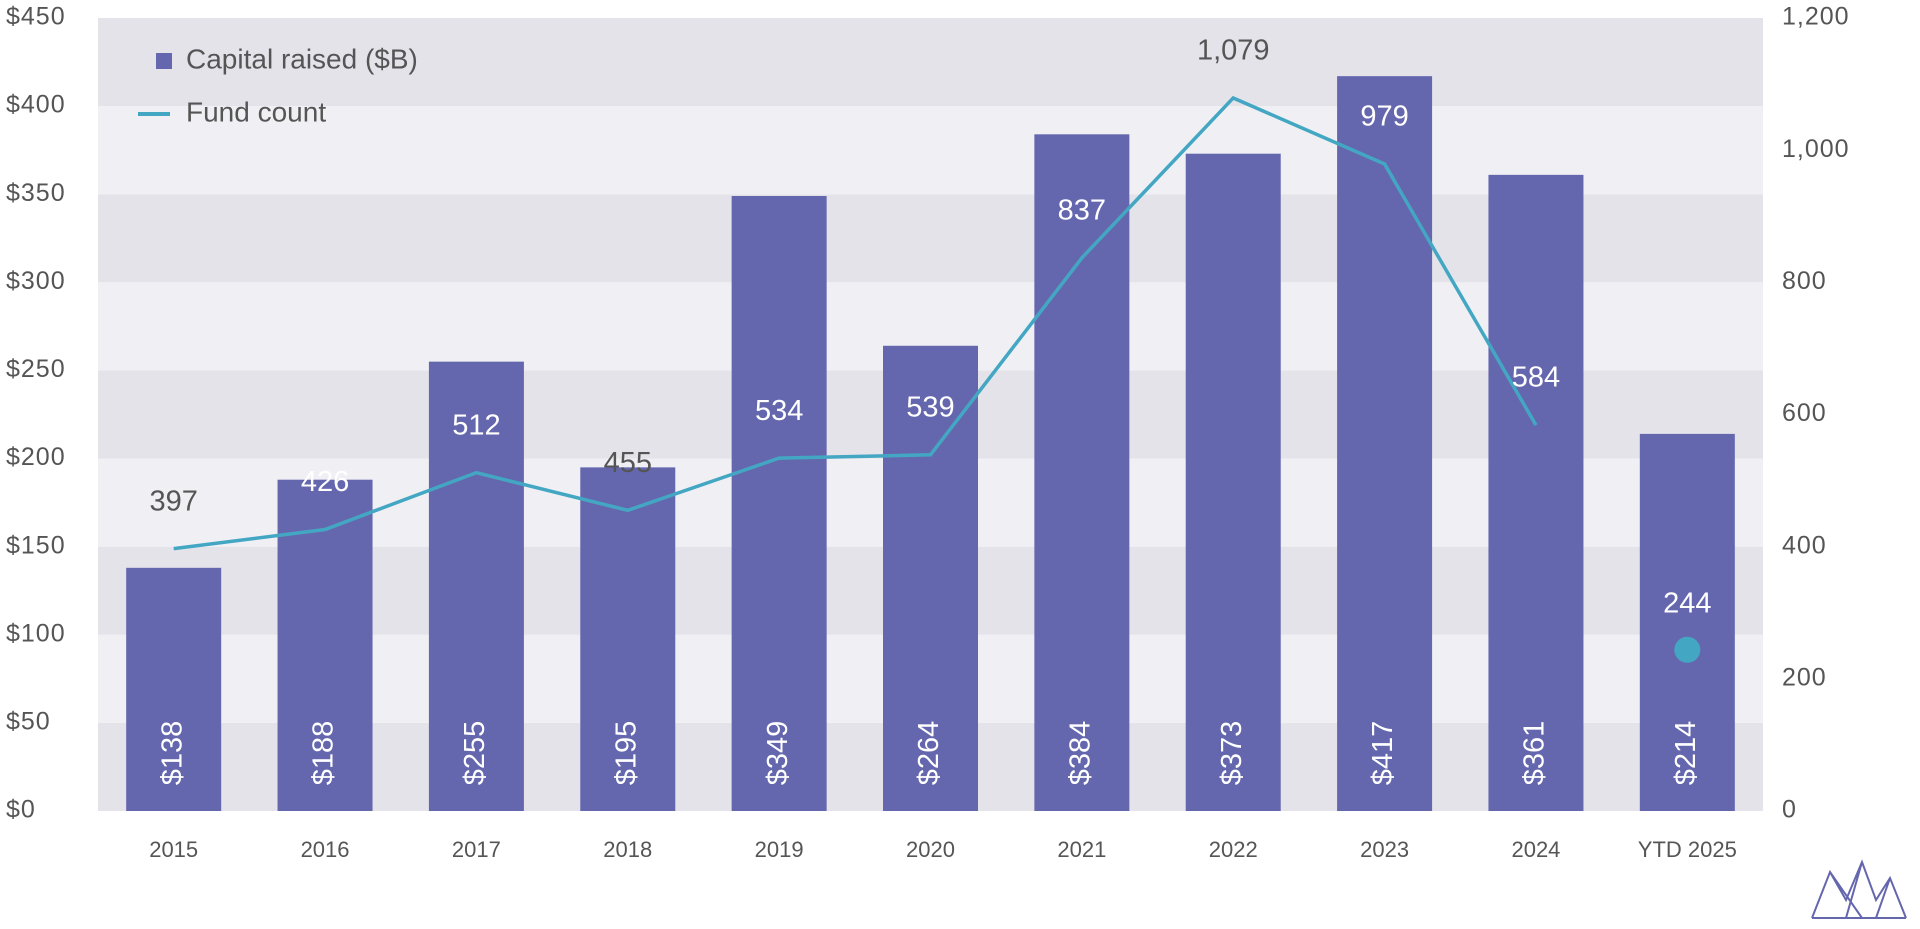 The height and width of the screenshot is (929, 1920). Describe the element at coordinates (28, 721) in the screenshot. I see `y-tick-label: $50` at that location.